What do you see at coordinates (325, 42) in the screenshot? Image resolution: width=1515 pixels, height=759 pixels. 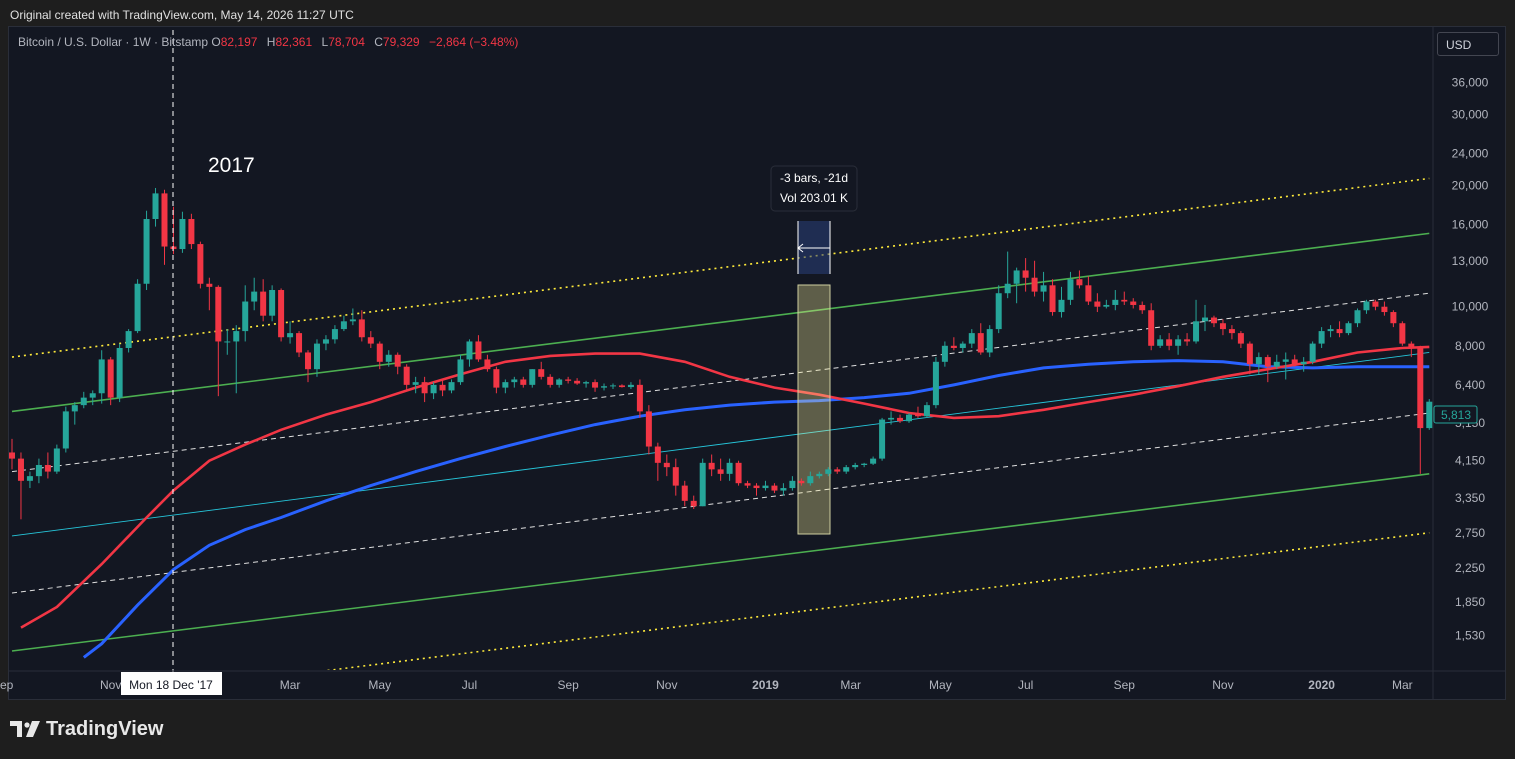 I see `low-label: L` at bounding box center [325, 42].